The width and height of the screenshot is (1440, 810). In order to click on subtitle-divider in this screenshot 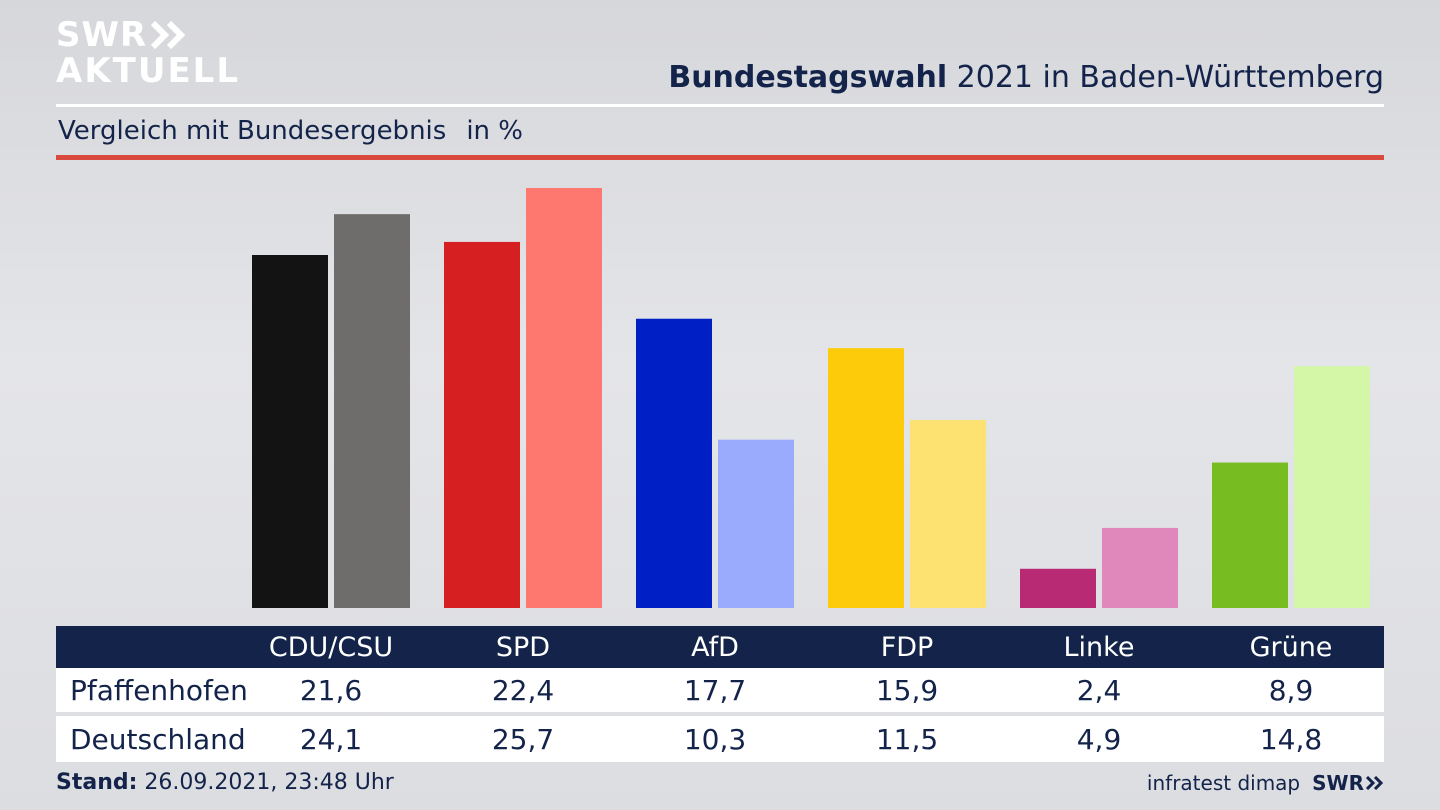, I will do `click(720, 157)`.